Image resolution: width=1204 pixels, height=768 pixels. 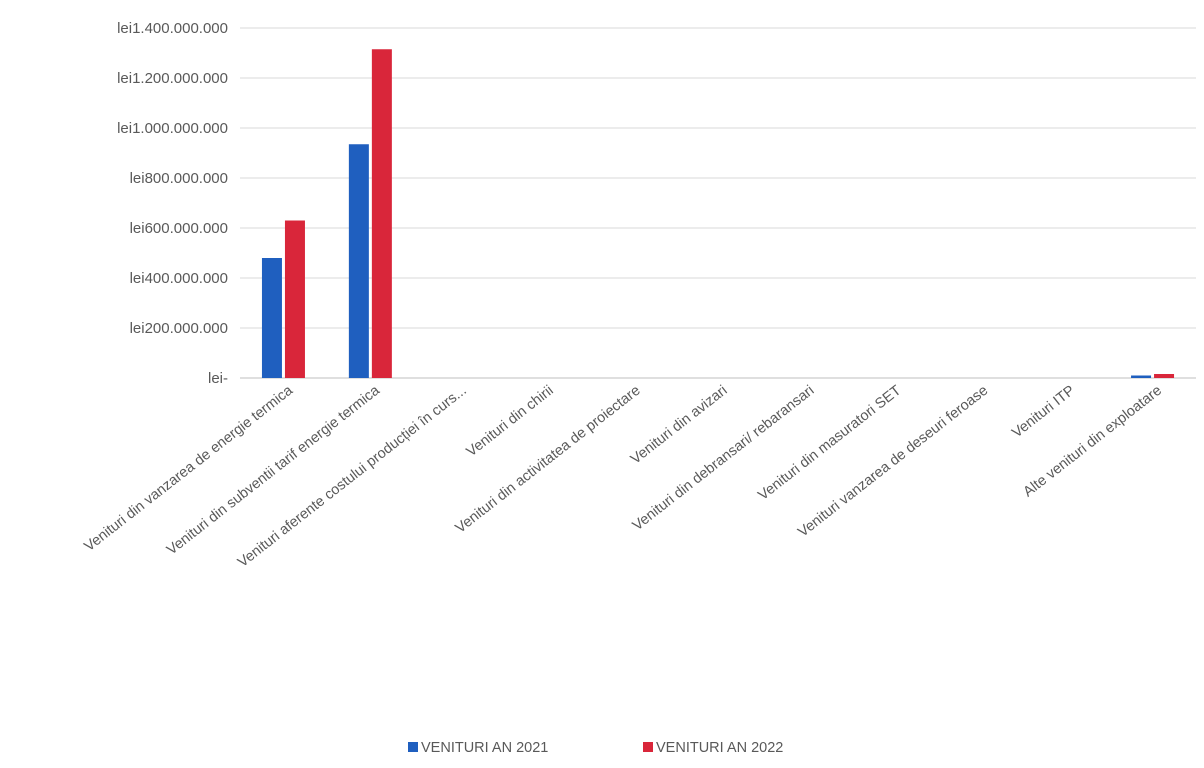 I want to click on legend-label: VENITURI AN 2022, so click(x=719, y=748).